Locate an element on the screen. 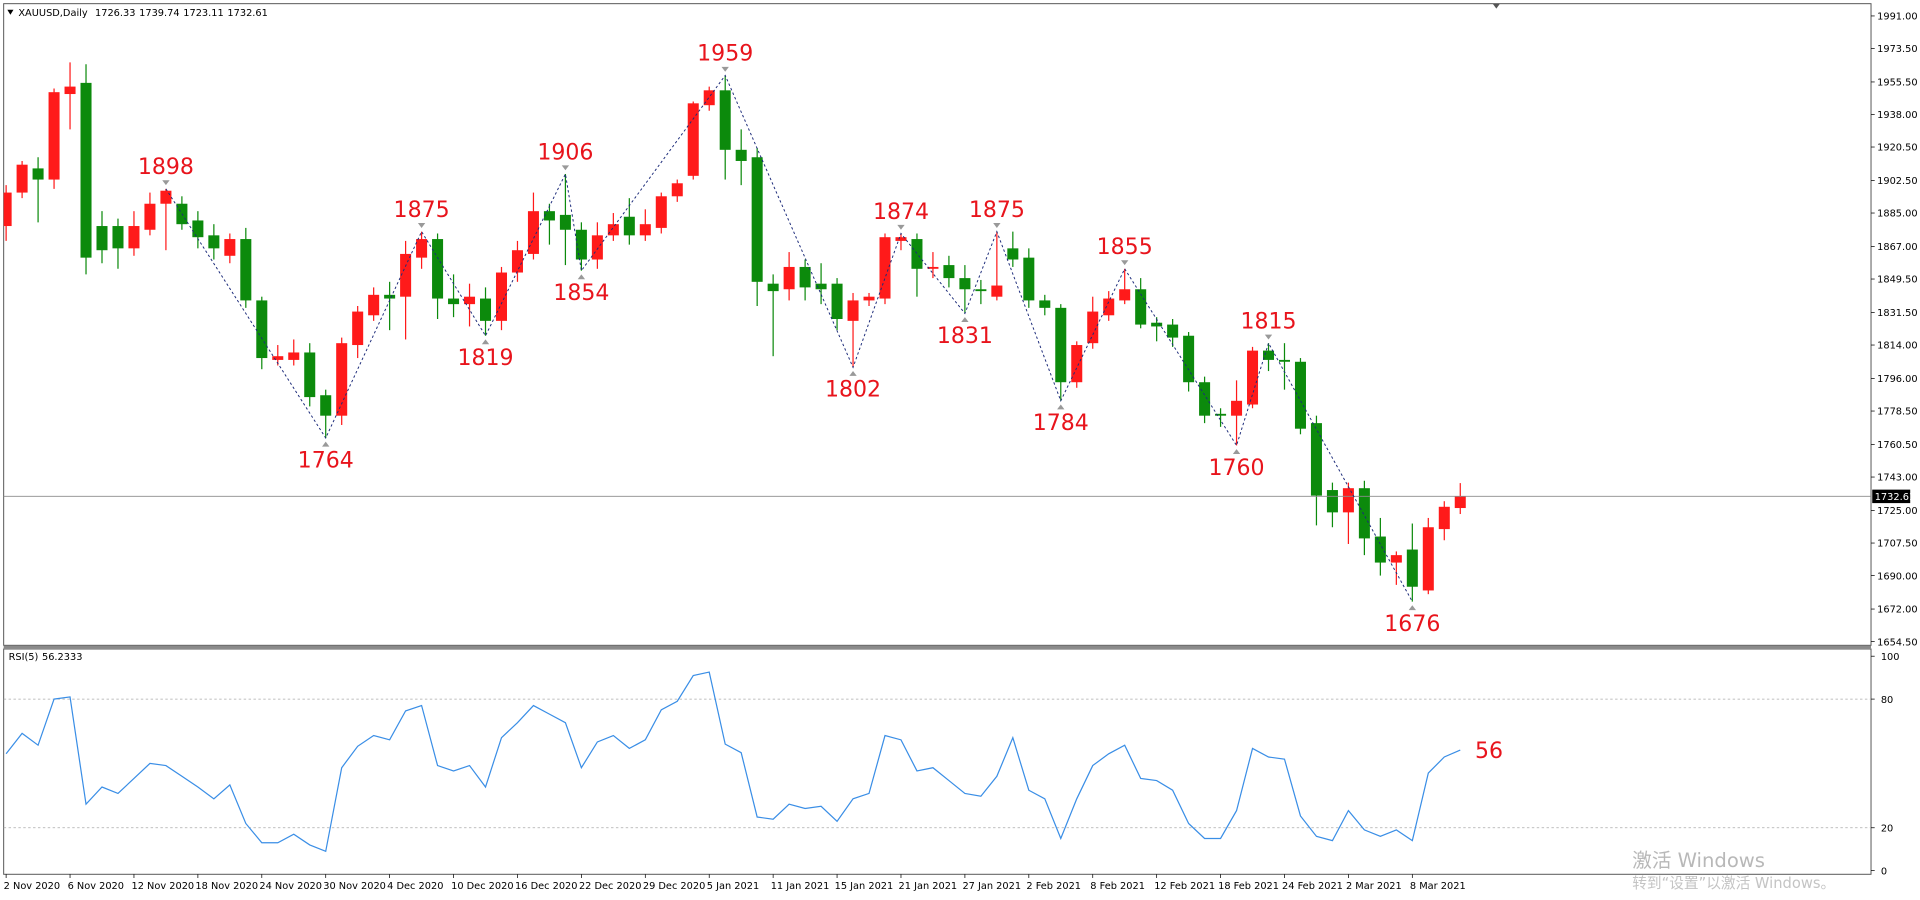 This screenshot has height=900, width=1920. price-label-box is located at coordinates (1891, 496).